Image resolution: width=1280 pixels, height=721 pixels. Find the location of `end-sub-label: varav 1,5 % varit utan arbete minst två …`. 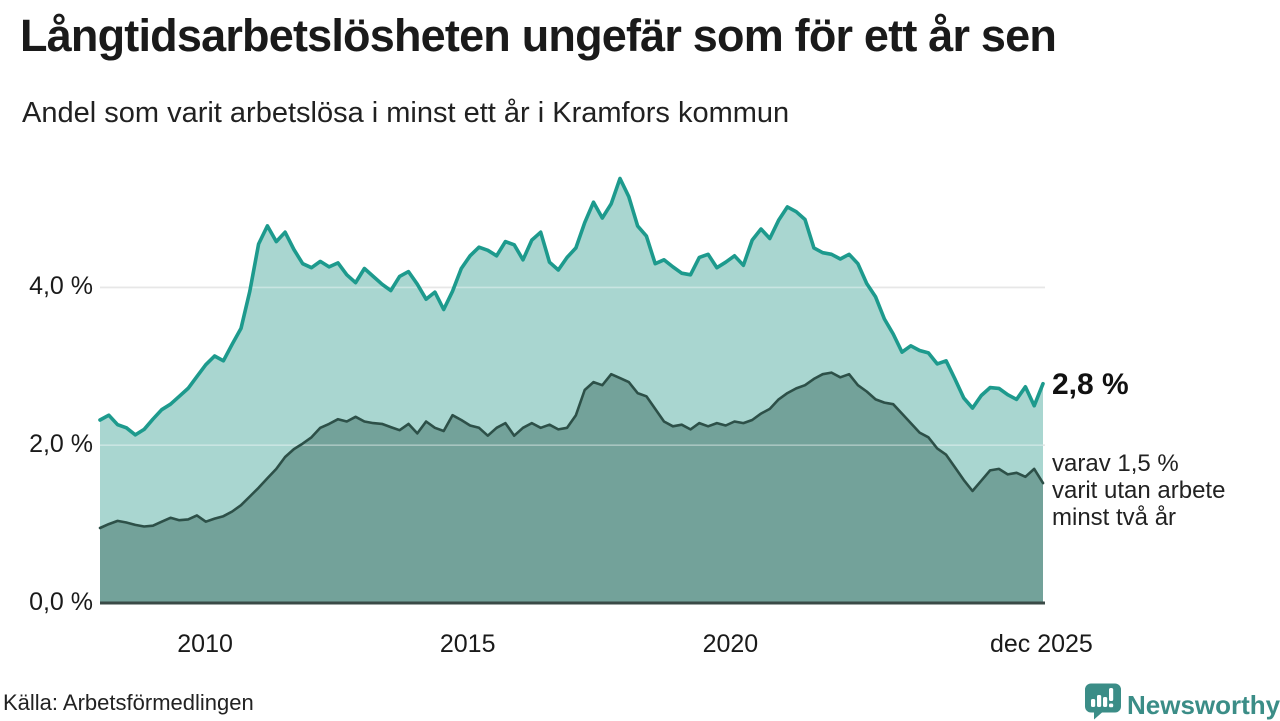

end-sub-label: varav 1,5 % varit utan arbete minst två … is located at coordinates (1138, 490).